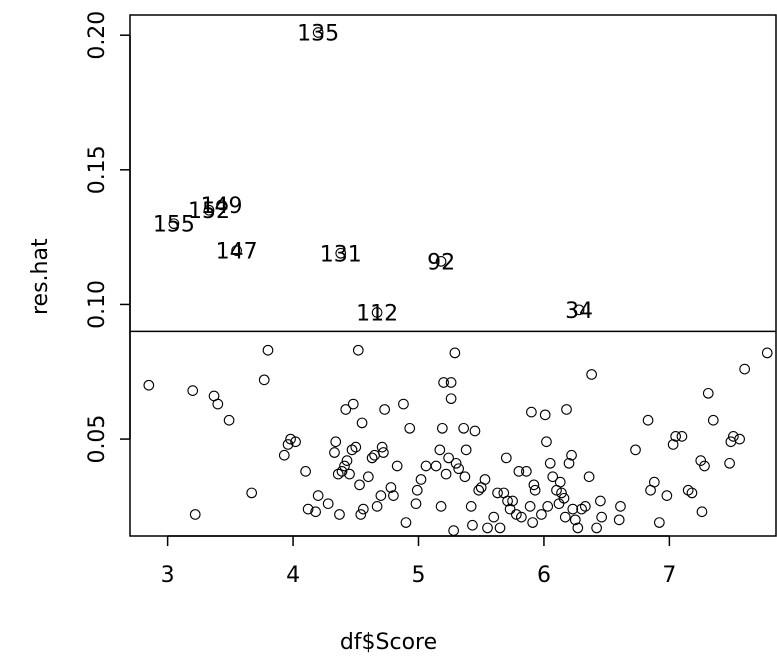  What do you see at coordinates (318, 34) in the screenshot?
I see `point-label: 135` at bounding box center [318, 34].